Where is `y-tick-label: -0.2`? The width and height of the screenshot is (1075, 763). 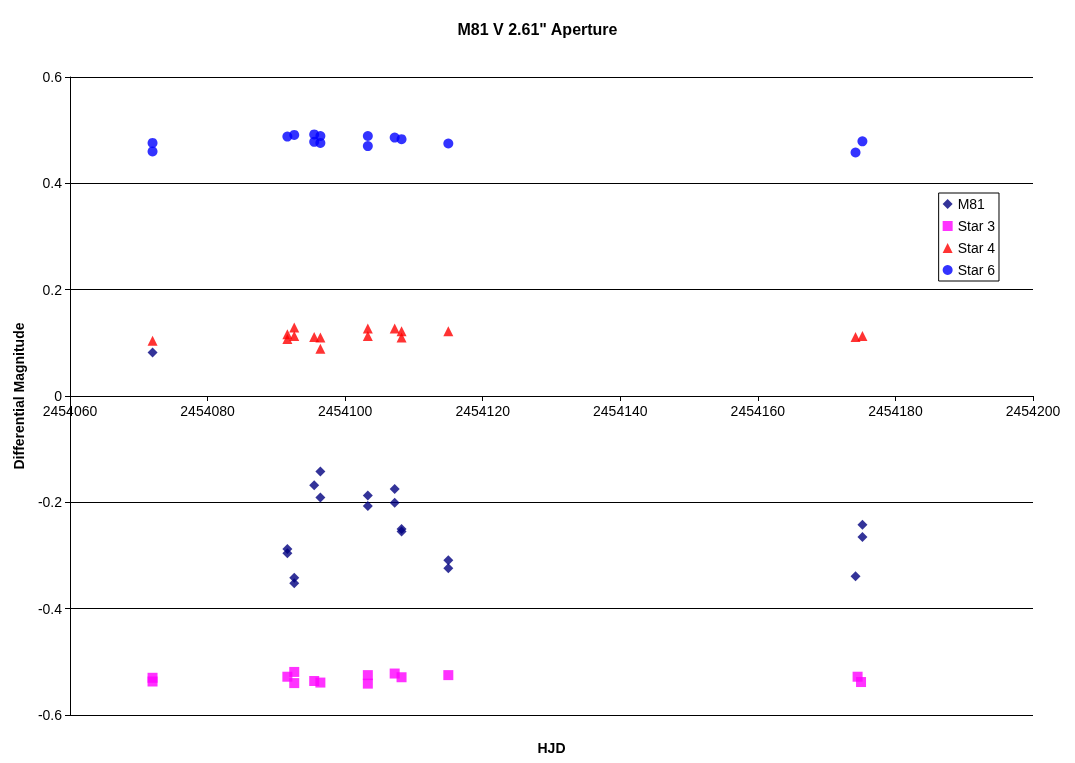
y-tick-label: -0.2 is located at coordinates (50, 502).